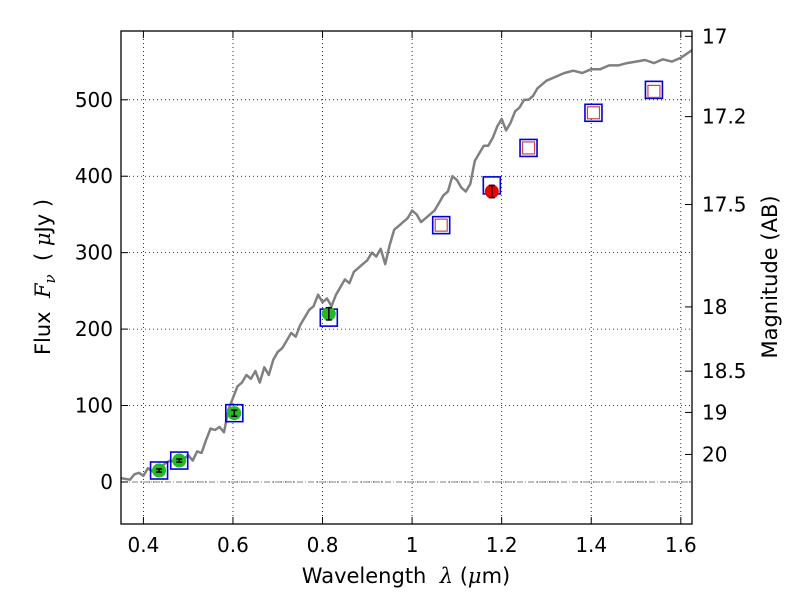 This screenshot has width=800, height=600. I want to click on y2-tick-label: 17.5, so click(724, 205).